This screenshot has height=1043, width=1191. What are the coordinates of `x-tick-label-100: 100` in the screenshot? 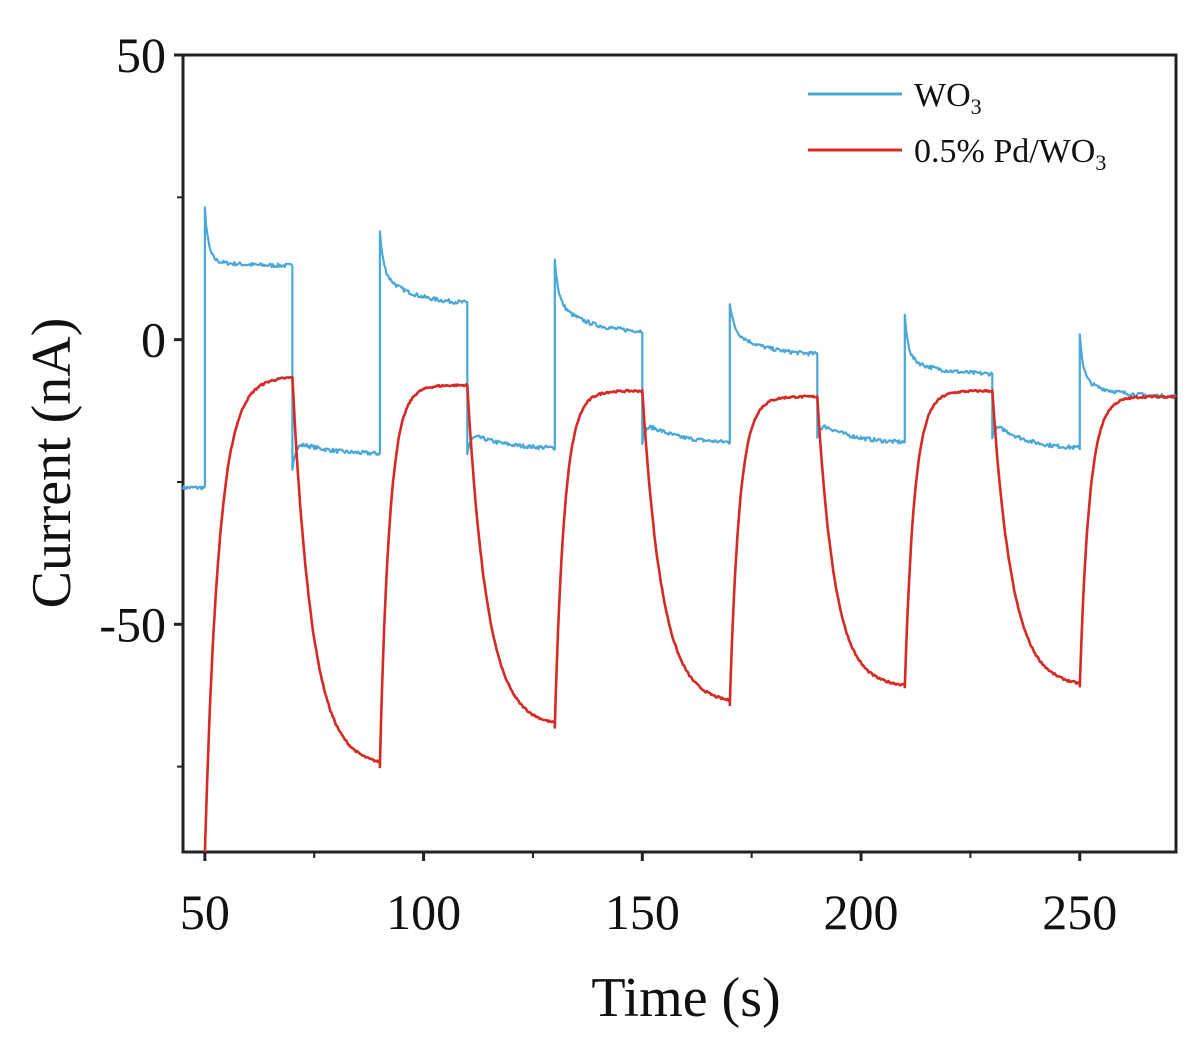 It's located at (423, 912).